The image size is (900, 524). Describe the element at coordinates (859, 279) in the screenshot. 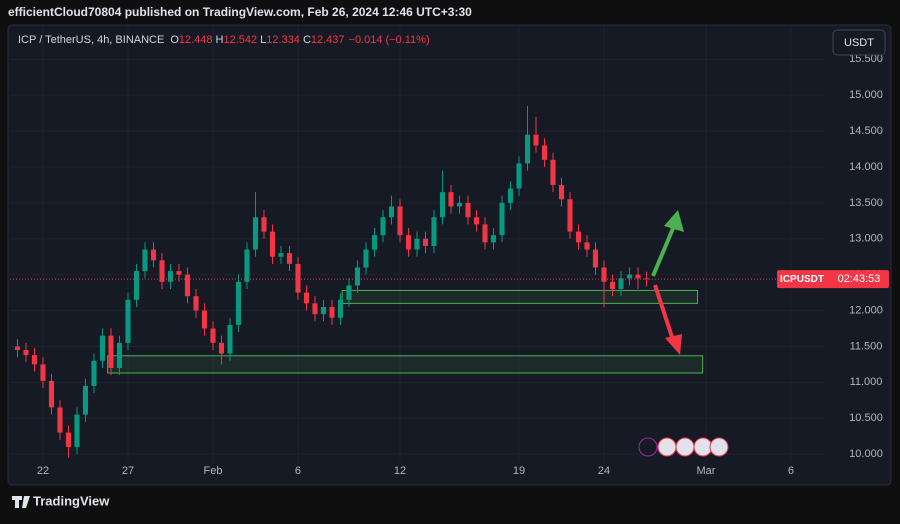

I see `badge-countdown: 02:43:53` at that location.